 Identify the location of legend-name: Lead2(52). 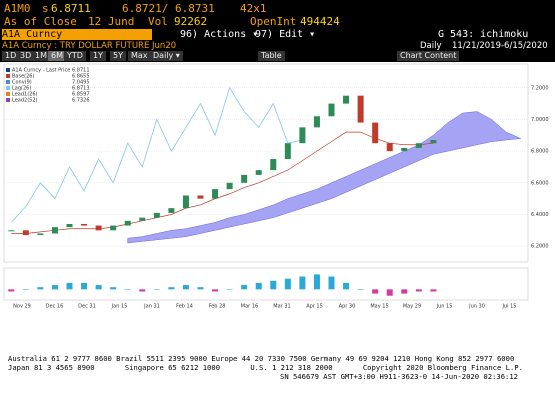
(25, 101).